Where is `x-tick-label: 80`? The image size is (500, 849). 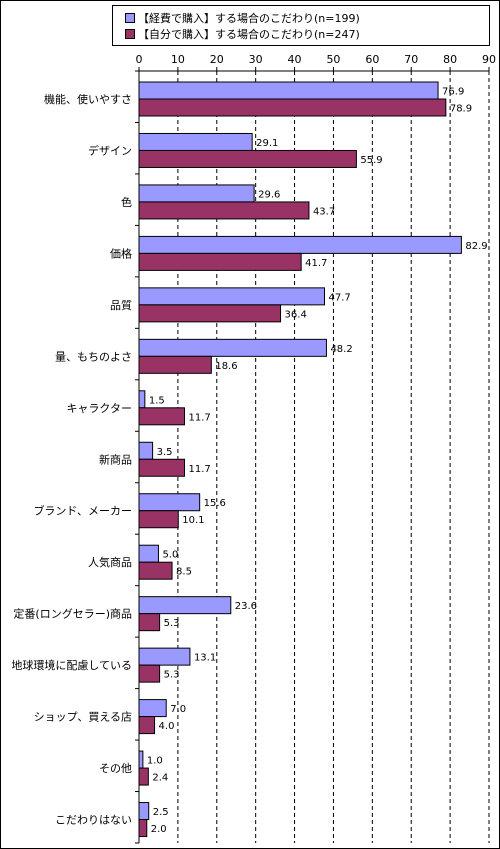
x-tick-label: 80 is located at coordinates (450, 59).